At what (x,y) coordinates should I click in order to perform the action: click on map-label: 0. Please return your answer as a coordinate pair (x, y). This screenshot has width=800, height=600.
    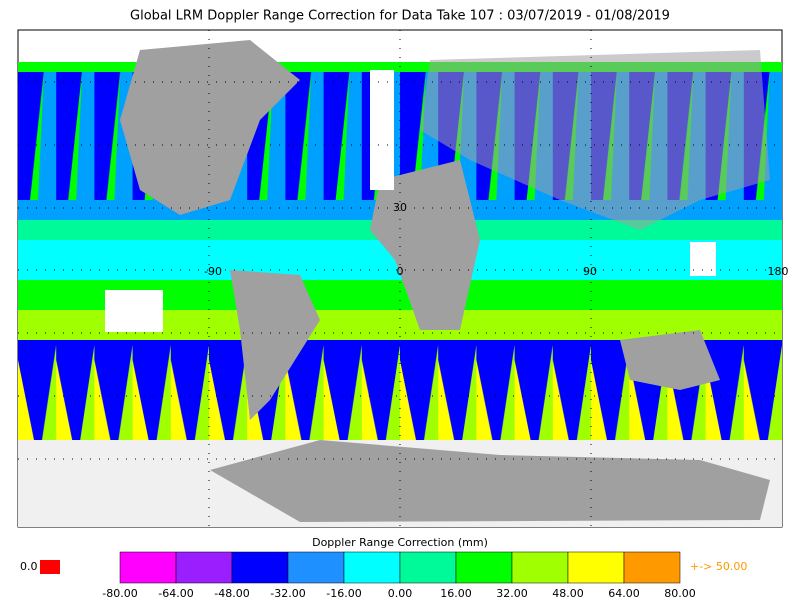
    Looking at the image, I should click on (400, 271).